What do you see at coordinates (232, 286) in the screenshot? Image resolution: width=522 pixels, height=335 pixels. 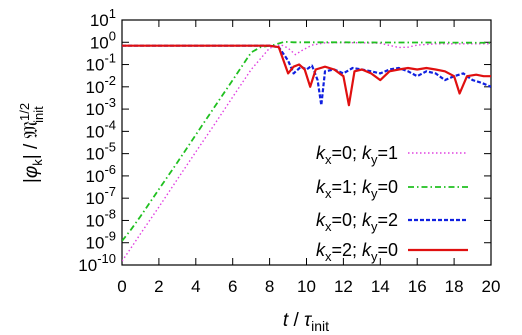 I see `x-tick-label: 6` at bounding box center [232, 286].